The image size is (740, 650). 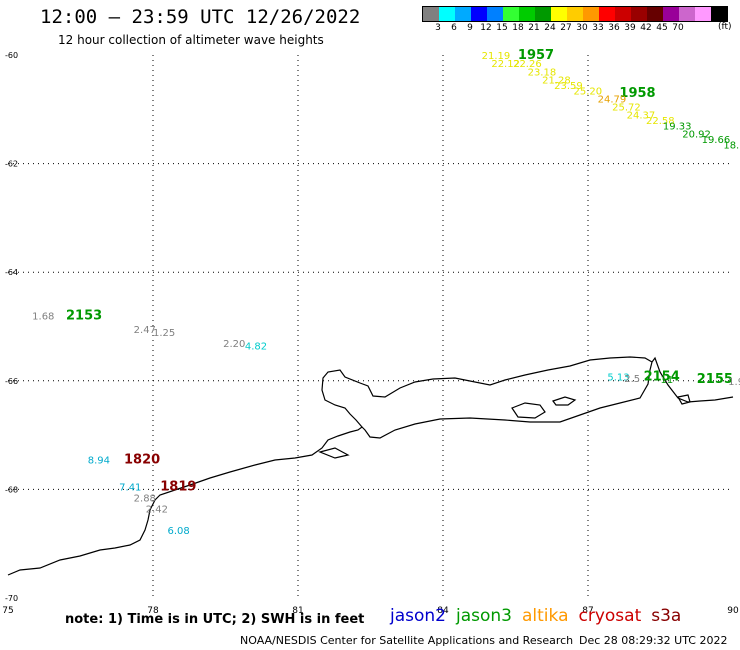 I want to click on wave-height-value: 22.12, so click(x=505, y=64).